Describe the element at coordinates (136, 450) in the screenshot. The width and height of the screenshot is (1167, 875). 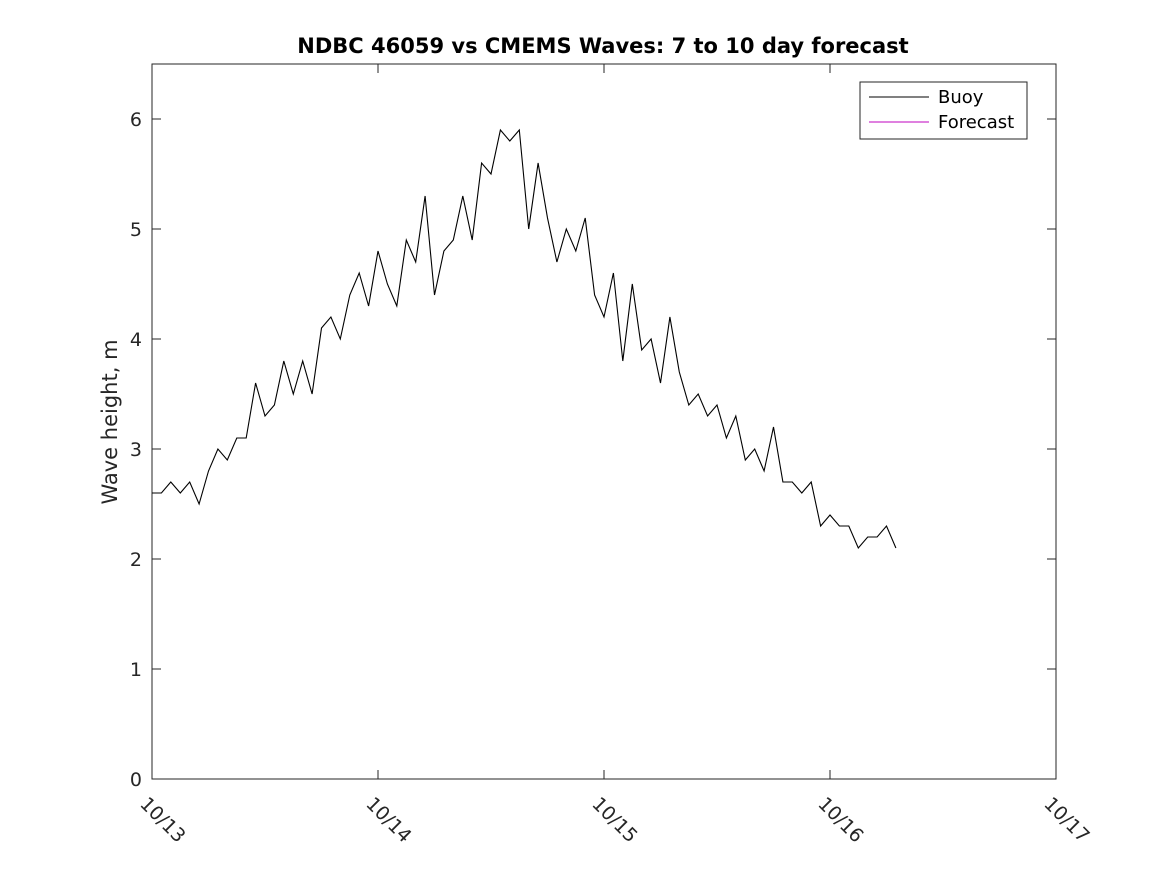
I see `y-tick-label: 3` at that location.